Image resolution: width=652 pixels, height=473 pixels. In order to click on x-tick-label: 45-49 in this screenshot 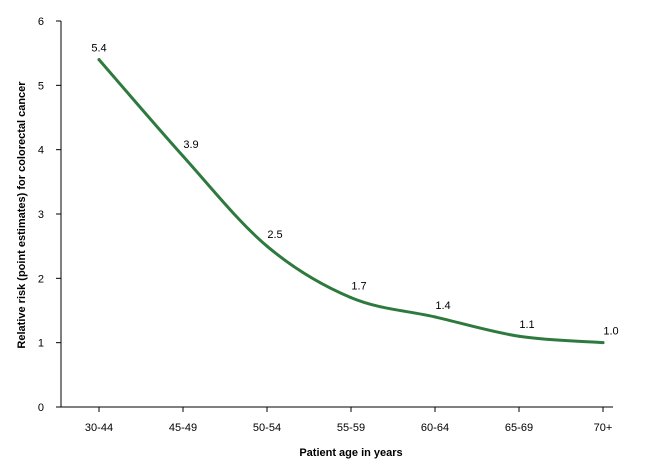, I will do `click(183, 428)`.